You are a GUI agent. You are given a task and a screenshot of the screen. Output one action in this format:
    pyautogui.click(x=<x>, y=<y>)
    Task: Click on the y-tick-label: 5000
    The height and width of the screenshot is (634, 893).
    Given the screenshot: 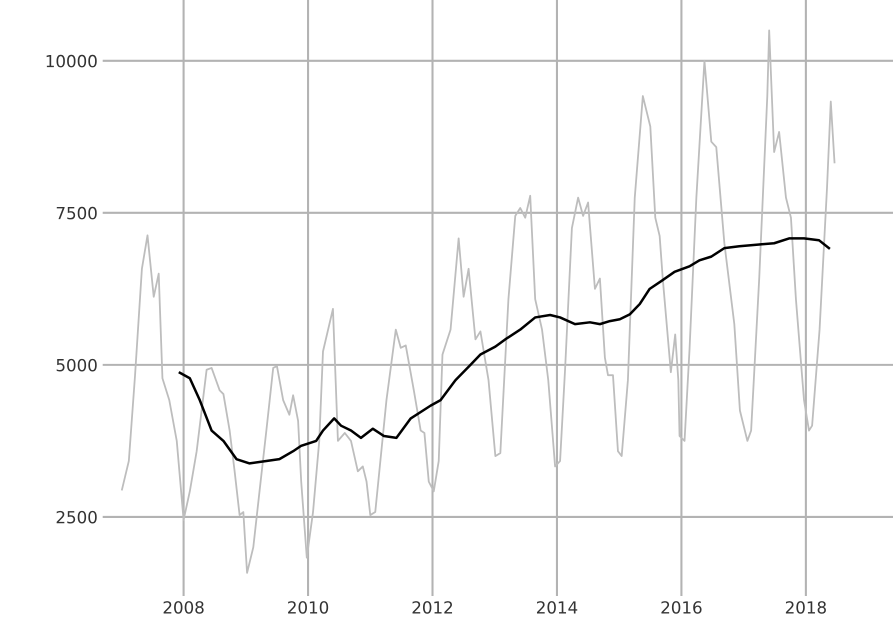 What is the action you would take?
    pyautogui.click(x=76, y=365)
    